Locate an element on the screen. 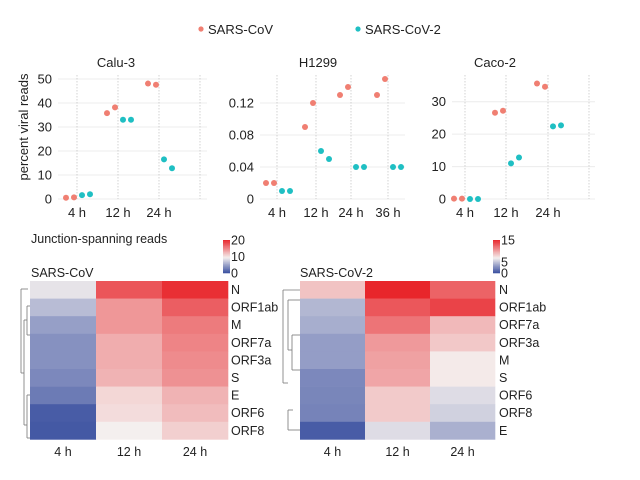 Image resolution: width=640 pixels, height=480 pixels. panel-title-calu3: Calu-3 is located at coordinates (116, 62).